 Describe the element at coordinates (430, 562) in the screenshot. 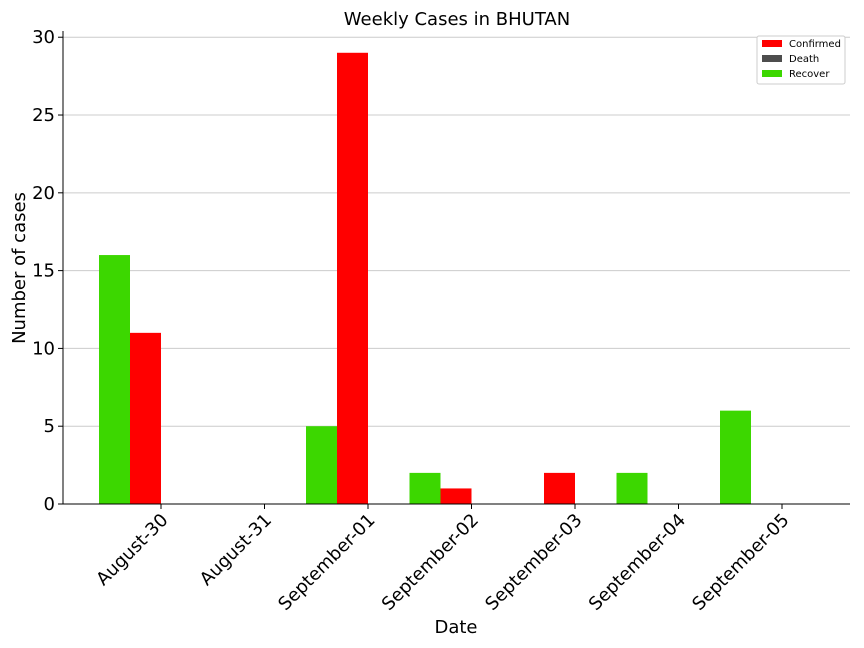

I see `x-tick-label: September-02` at that location.